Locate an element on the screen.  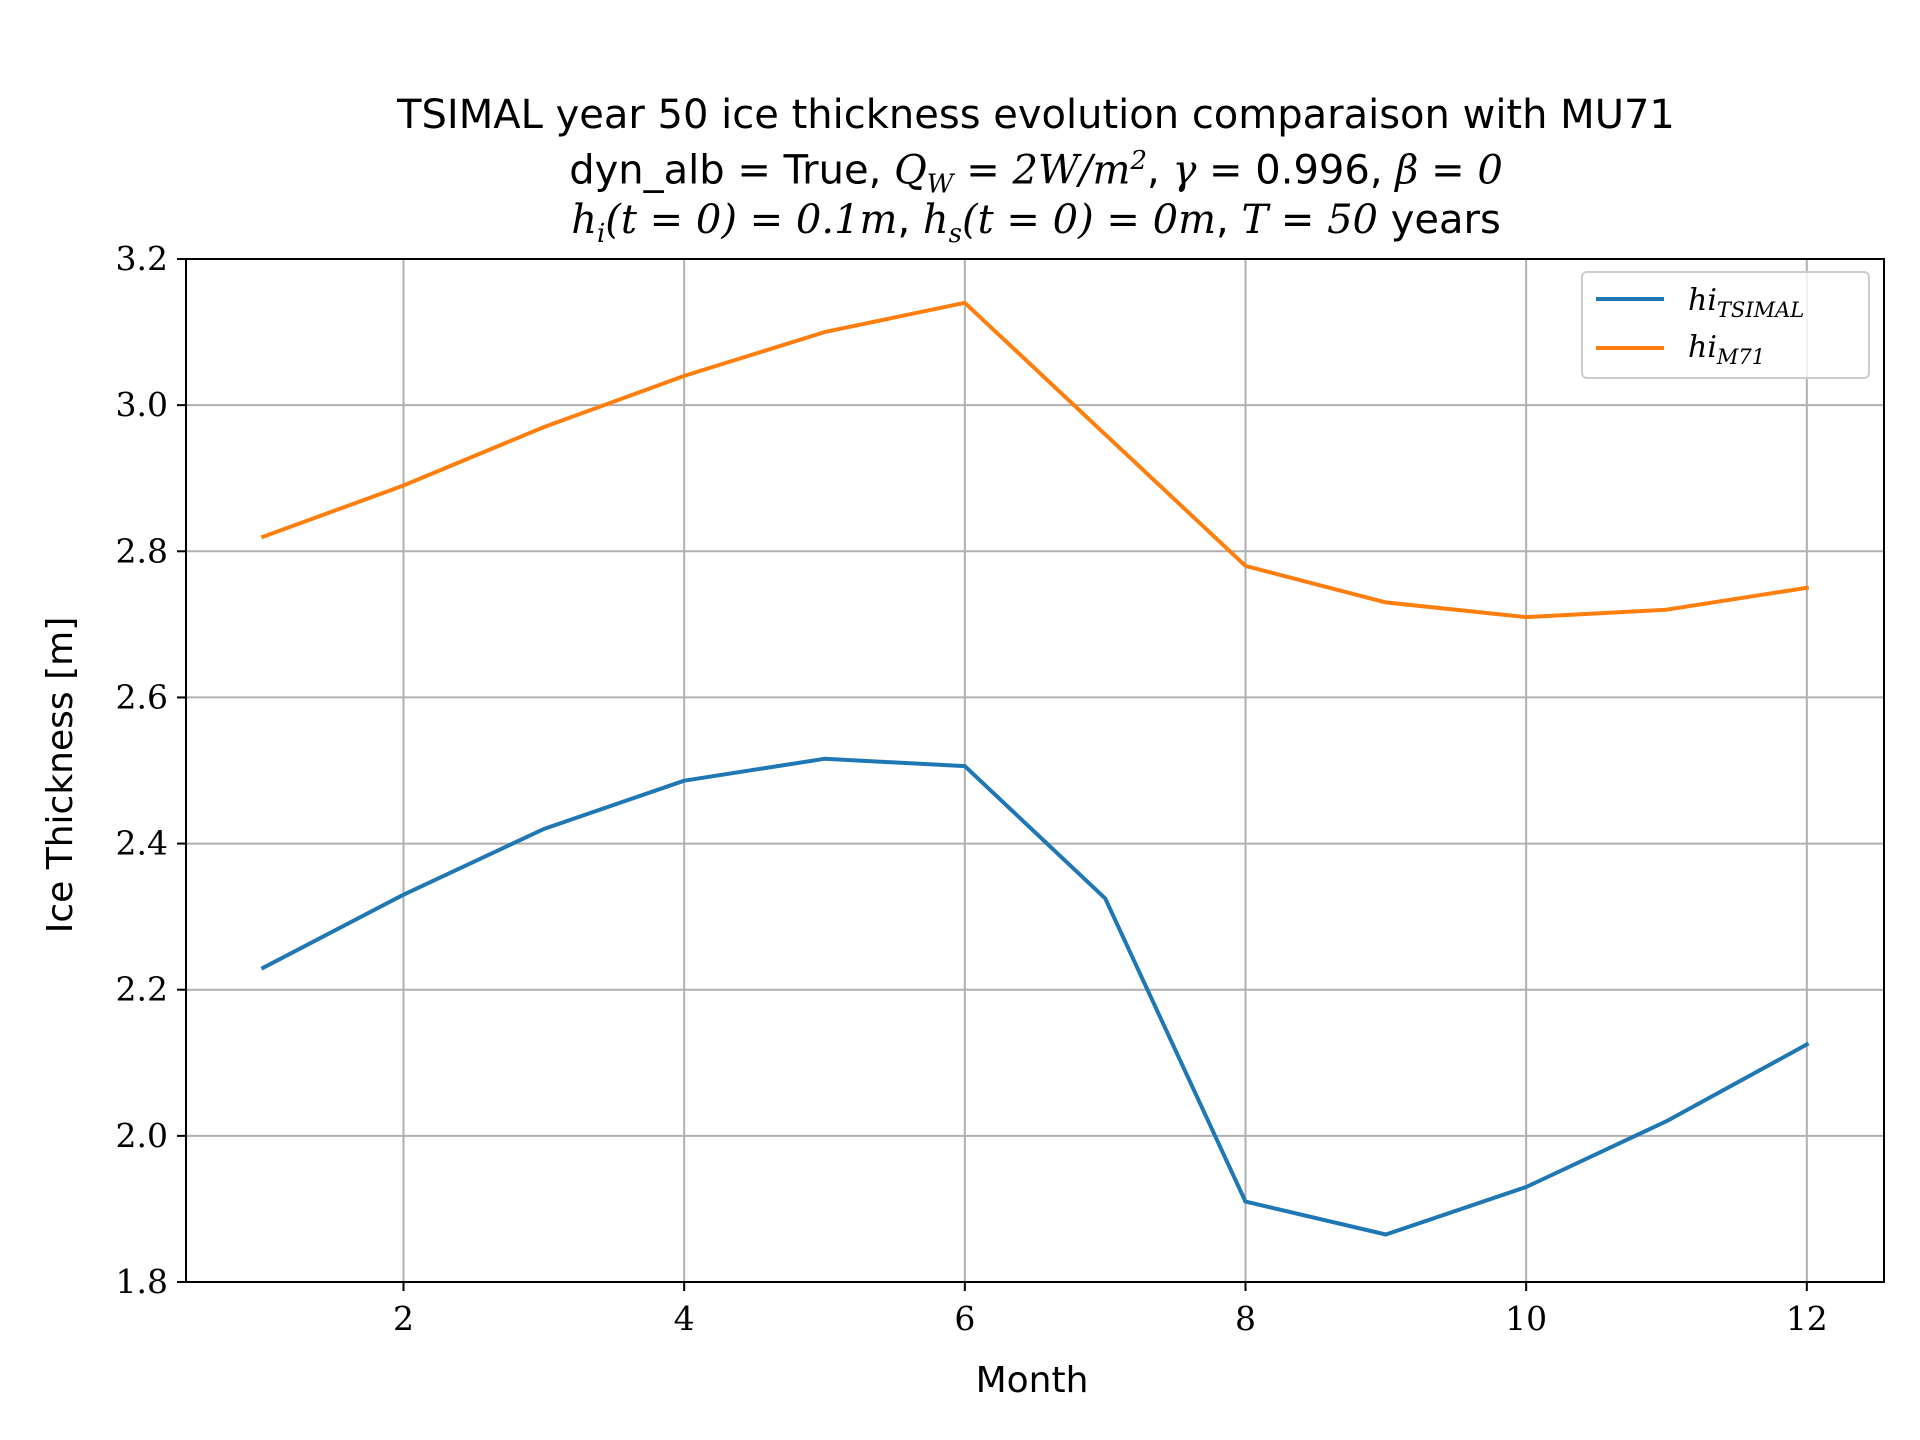
x-tick-label: 8 is located at coordinates (1245, 1318).